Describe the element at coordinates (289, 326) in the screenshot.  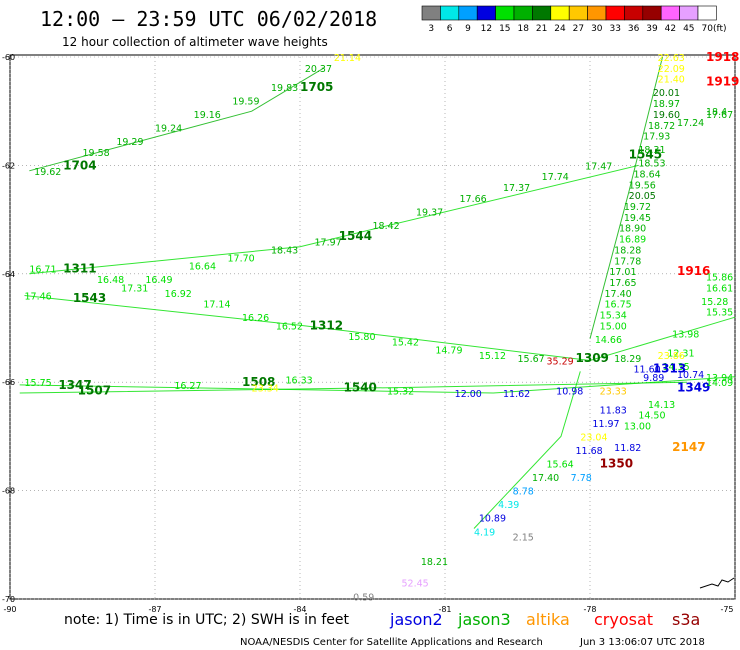
I see `wave-height-label: 16.52` at that location.